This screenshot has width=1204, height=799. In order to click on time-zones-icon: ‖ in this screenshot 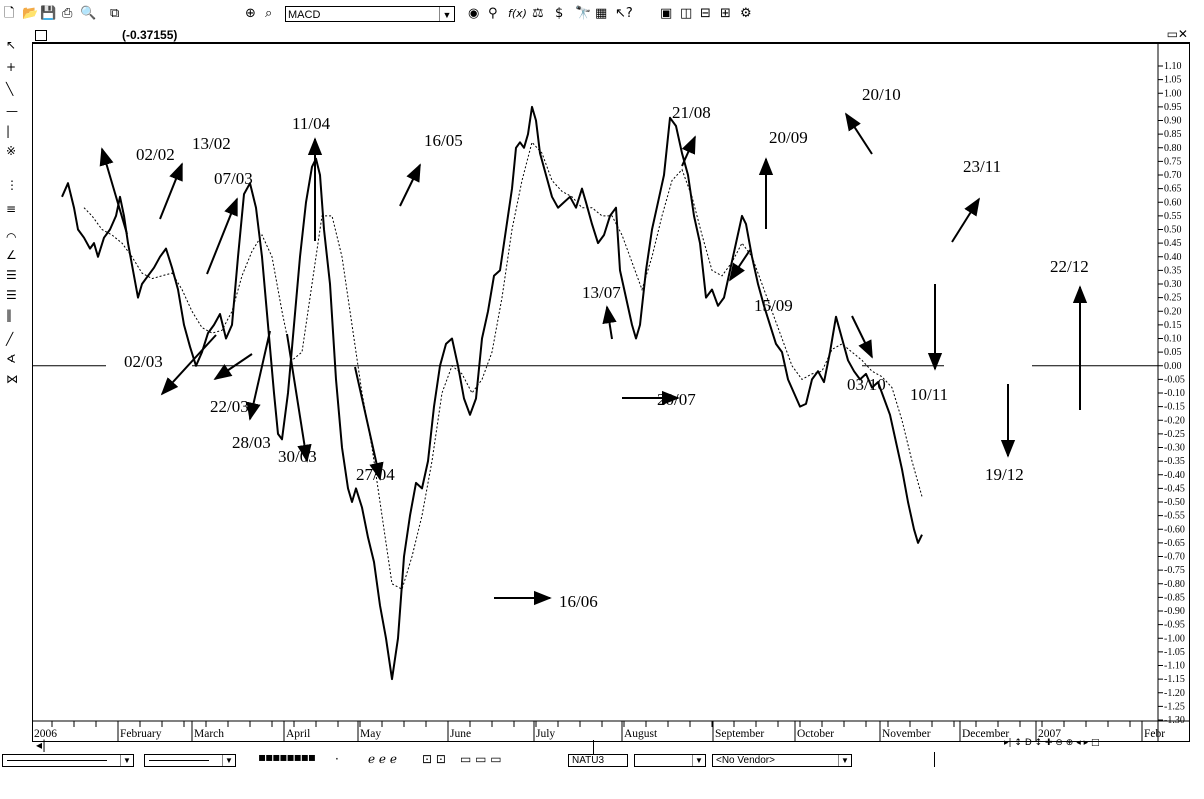, I will do `click(9, 315)`.